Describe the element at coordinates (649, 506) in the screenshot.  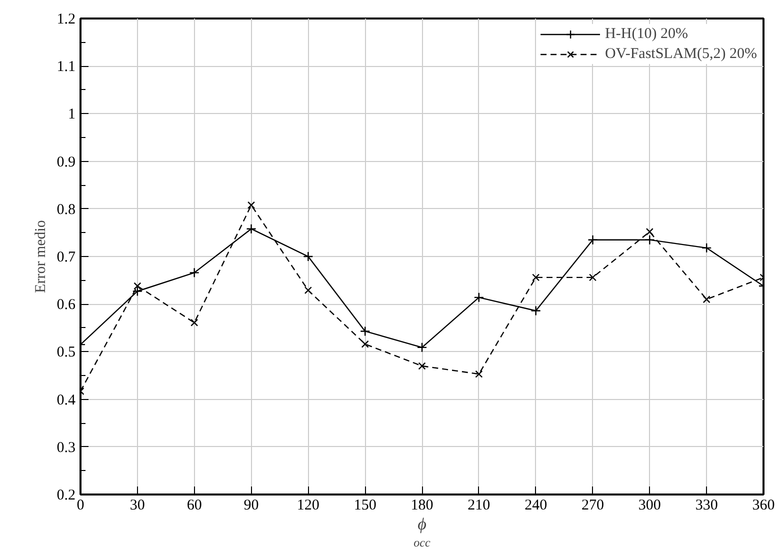
I see `x-tick-label: 300` at that location.